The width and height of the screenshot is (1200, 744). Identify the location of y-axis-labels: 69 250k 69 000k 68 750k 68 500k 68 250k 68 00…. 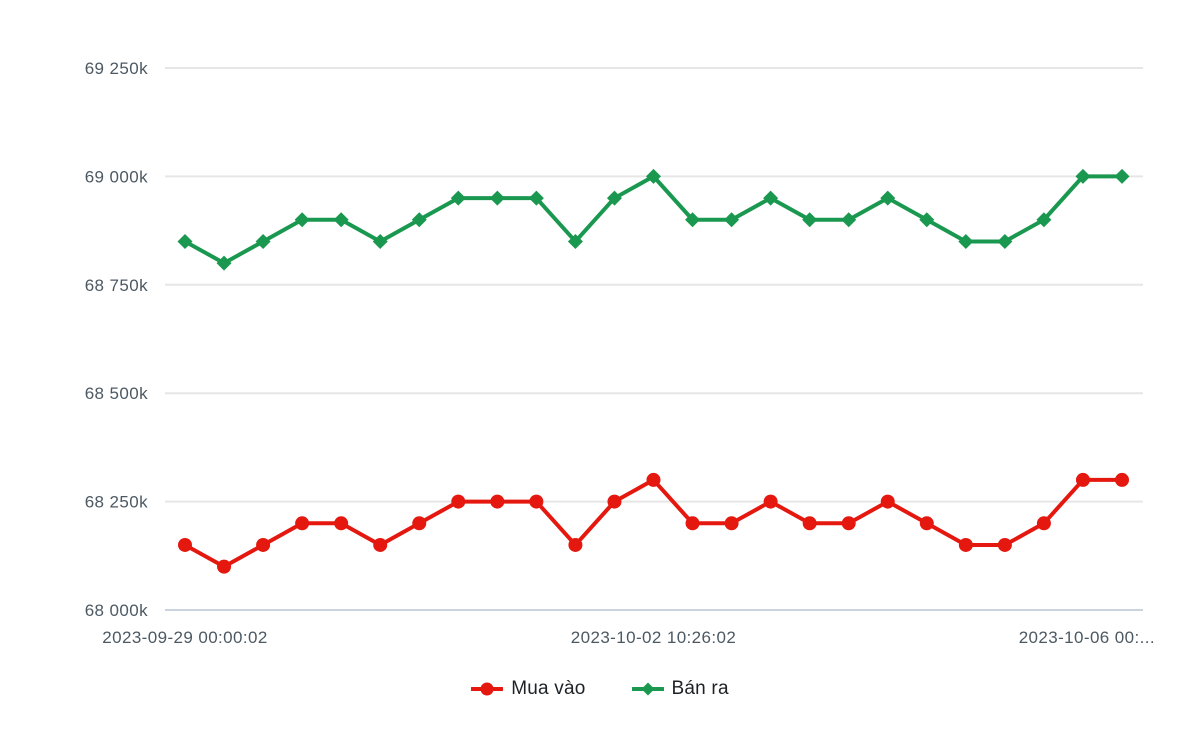
(116, 339).